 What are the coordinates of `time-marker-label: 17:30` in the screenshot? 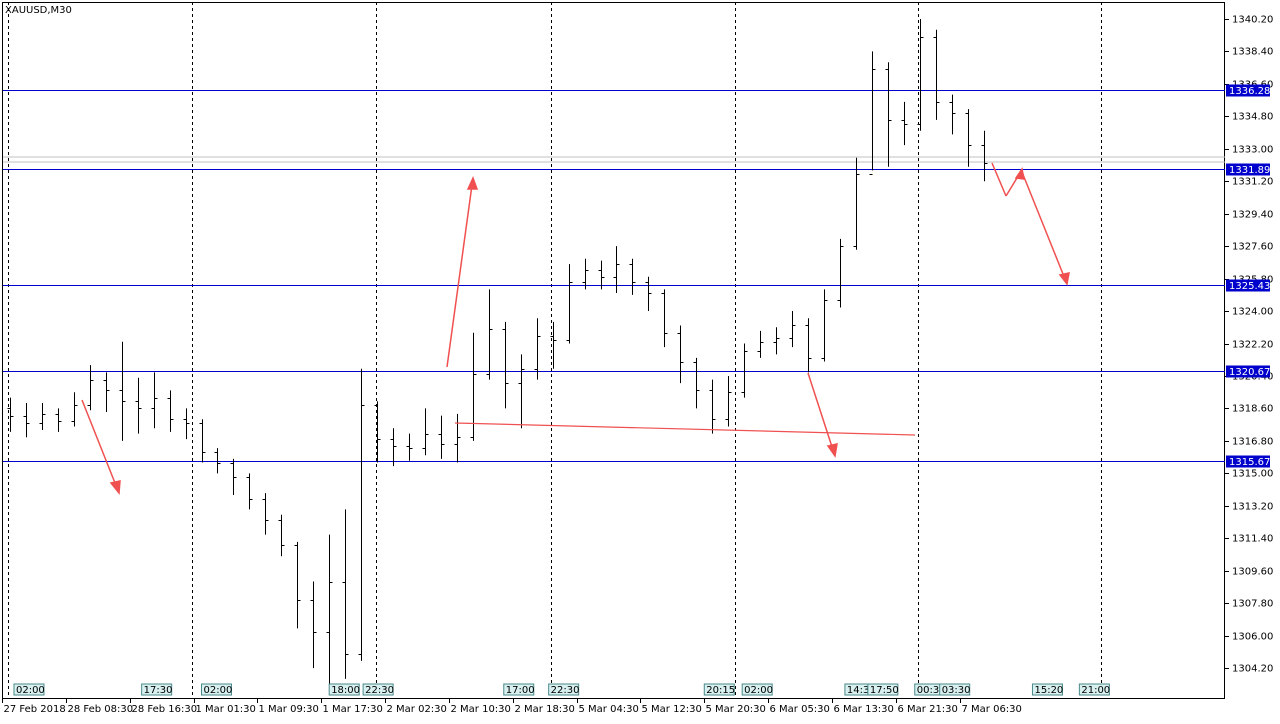 It's located at (158, 690).